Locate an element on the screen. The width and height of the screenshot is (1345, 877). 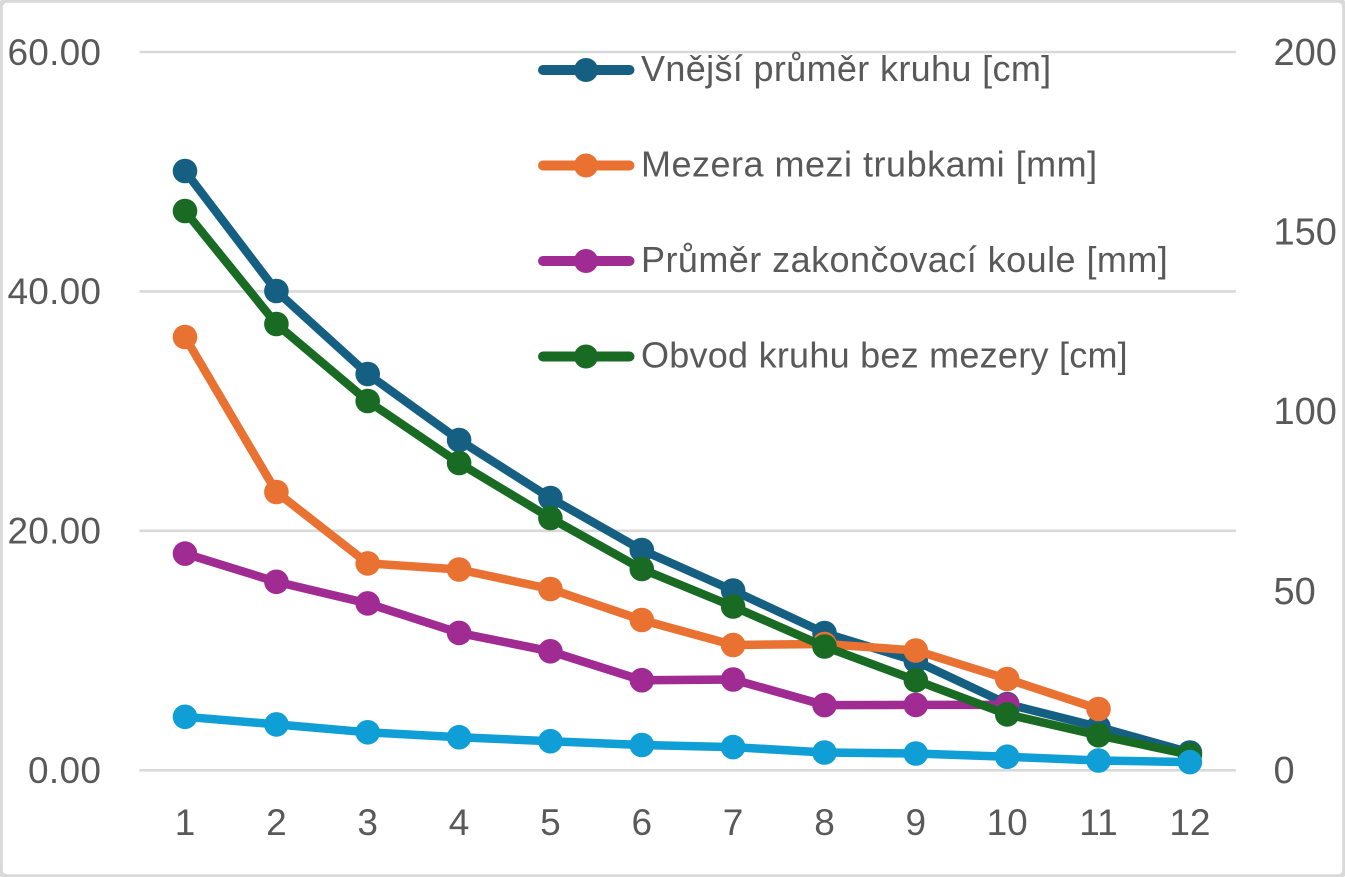
svg-text: 7 is located at coordinates (733, 822).